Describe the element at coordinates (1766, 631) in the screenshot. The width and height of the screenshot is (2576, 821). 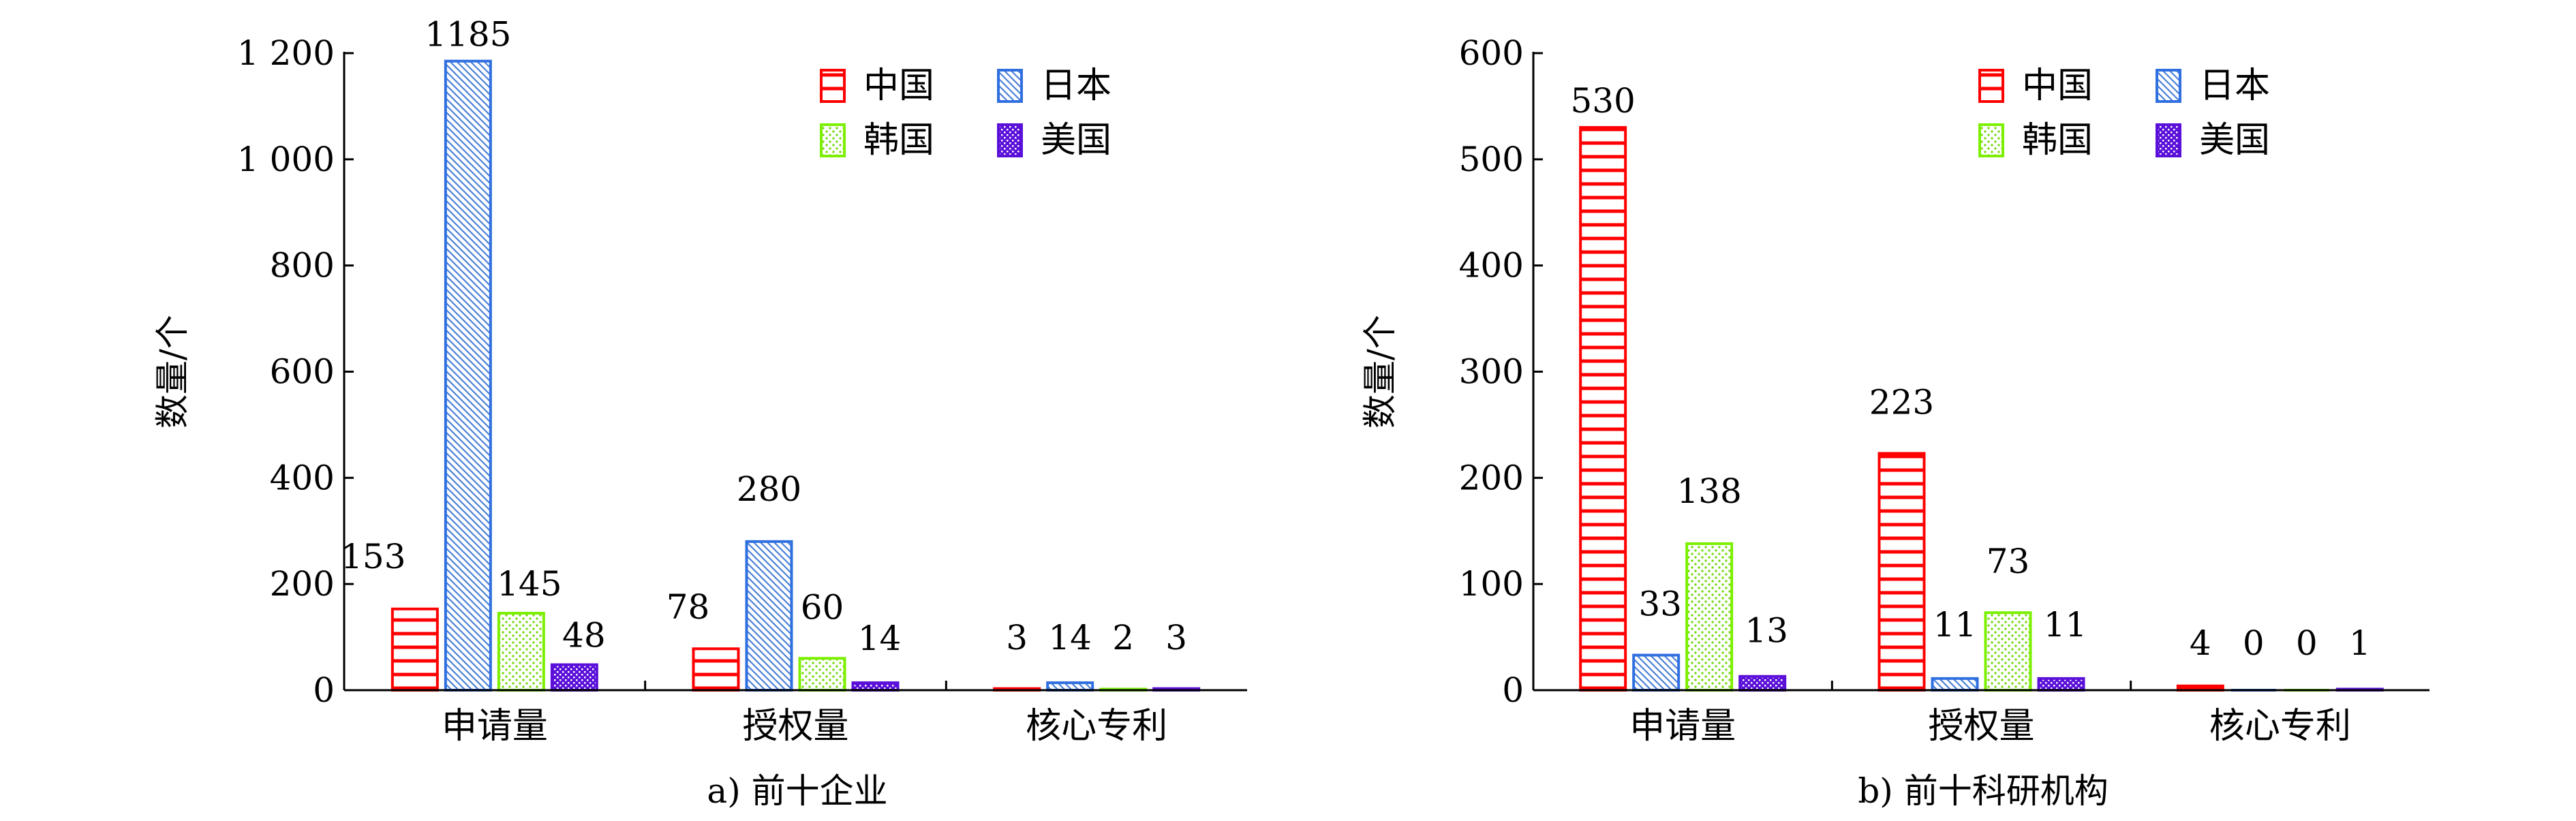
I see `data-label: 13` at that location.